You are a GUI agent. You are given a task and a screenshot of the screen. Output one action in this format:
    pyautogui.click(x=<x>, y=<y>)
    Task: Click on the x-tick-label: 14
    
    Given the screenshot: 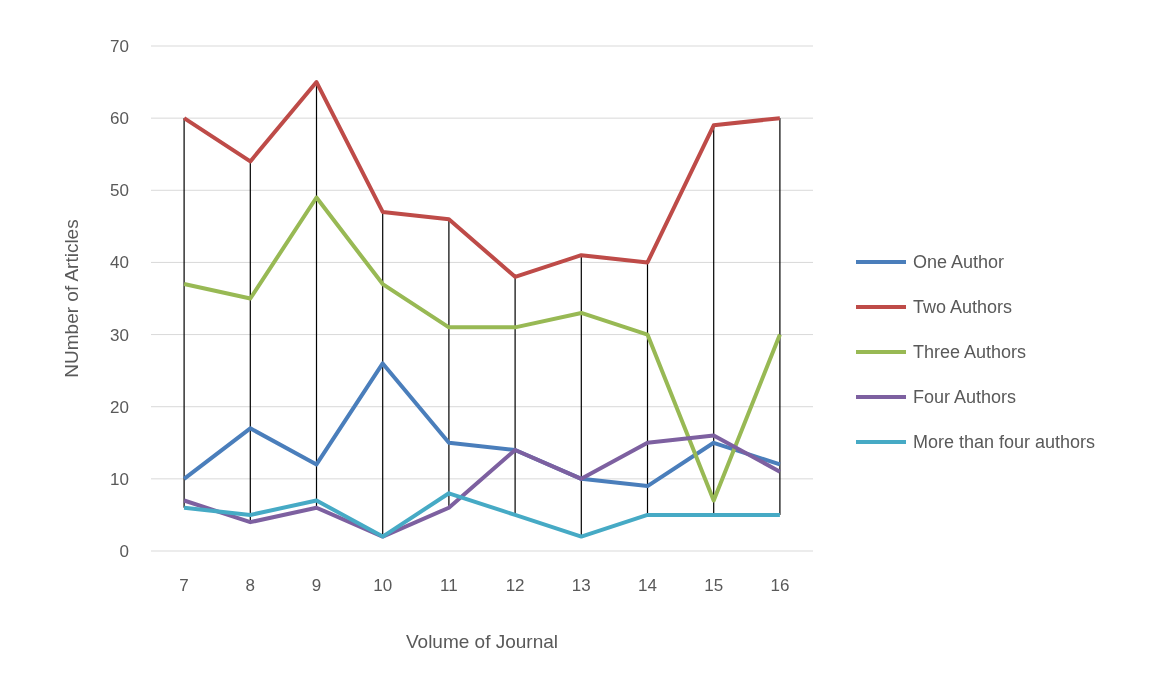 What is the action you would take?
    pyautogui.click(x=647, y=585)
    